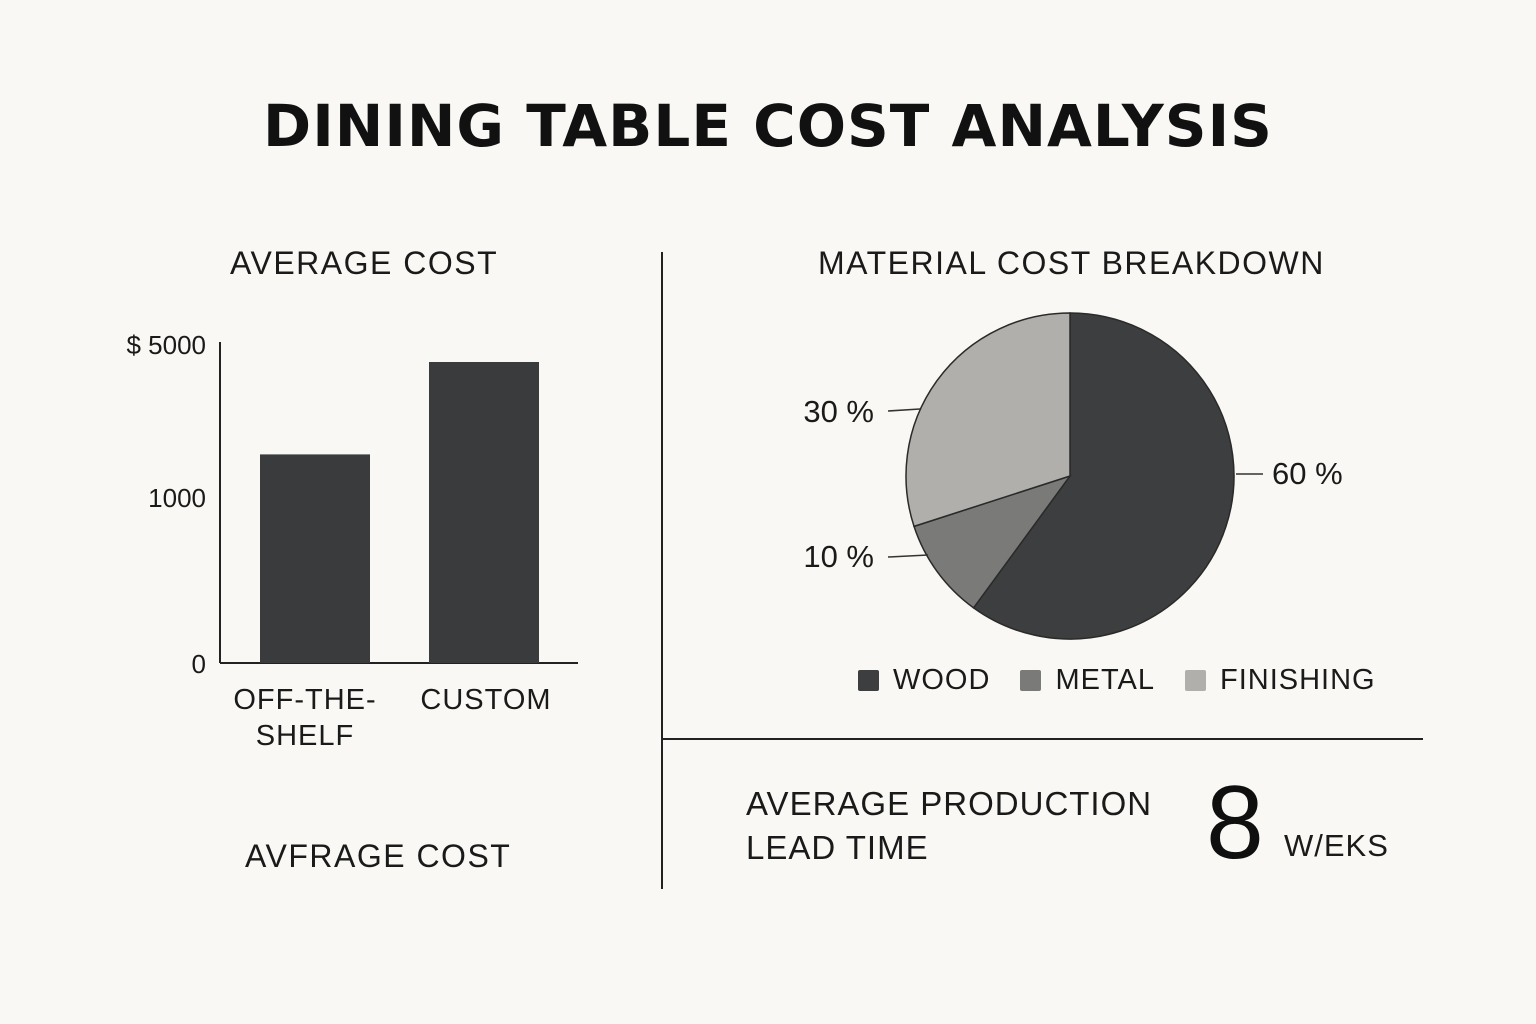 Image resolution: width=1536 pixels, height=1024 pixels. What do you see at coordinates (1307, 473) in the screenshot?
I see `pie-slice-label: 60 %` at bounding box center [1307, 473].